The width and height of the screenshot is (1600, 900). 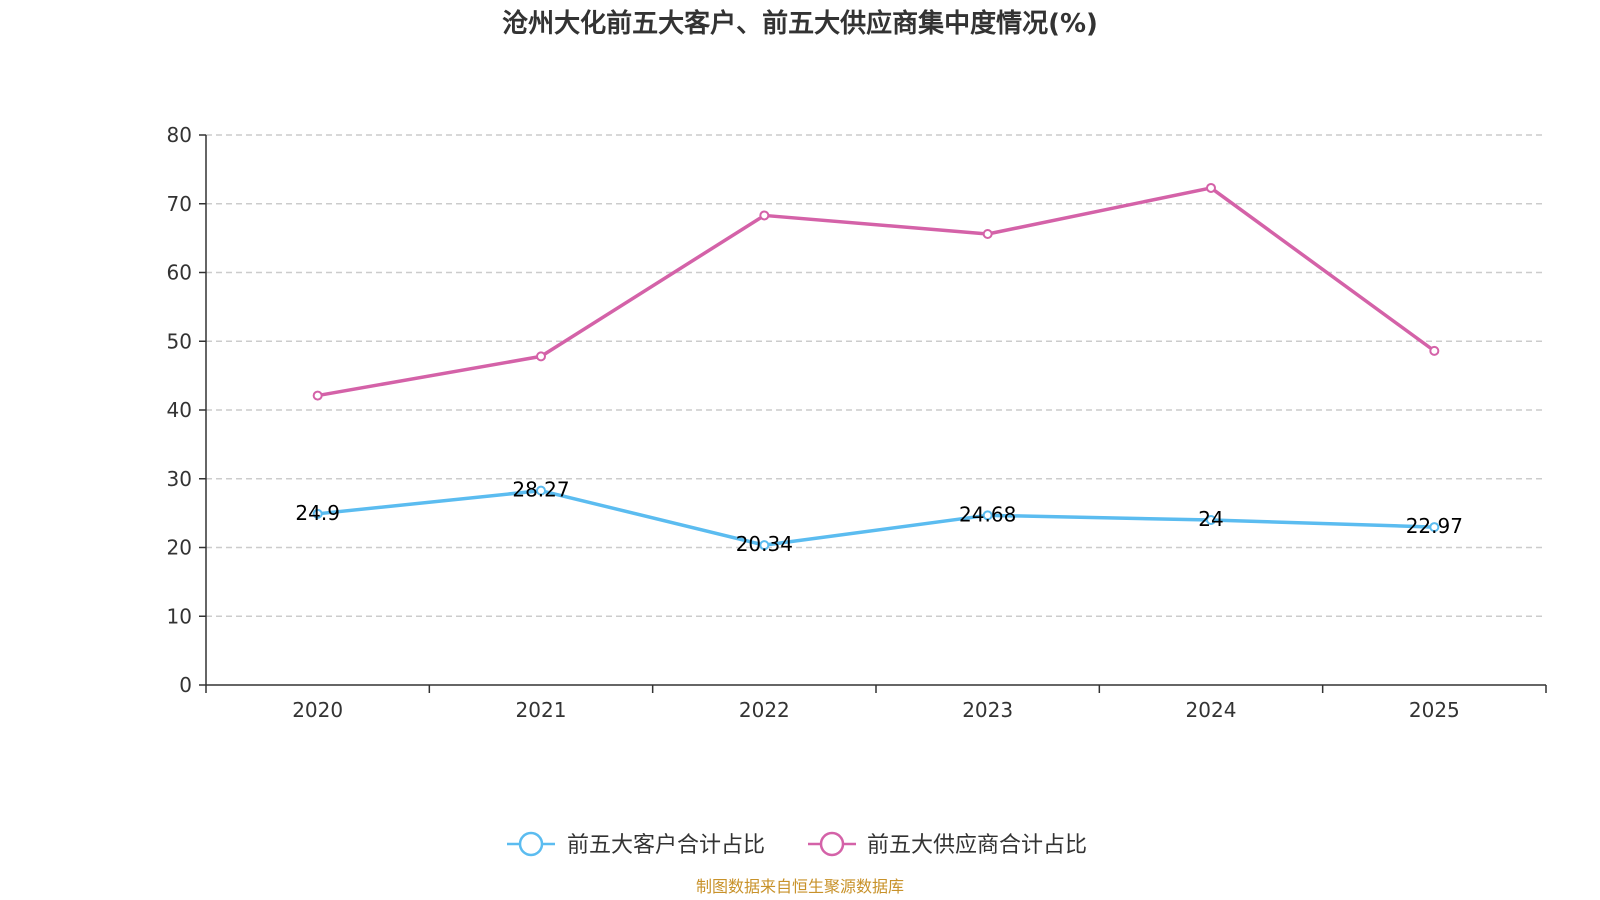 I want to click on data-point-1-2022, so click(x=764, y=215).